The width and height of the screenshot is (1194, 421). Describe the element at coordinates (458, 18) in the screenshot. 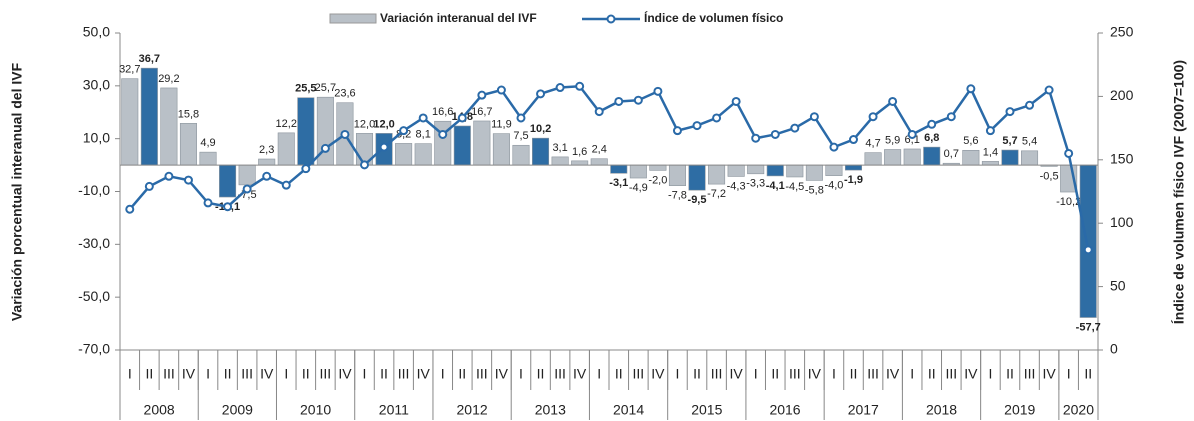

I see `legend-label: Variación interanual del IVF` at that location.